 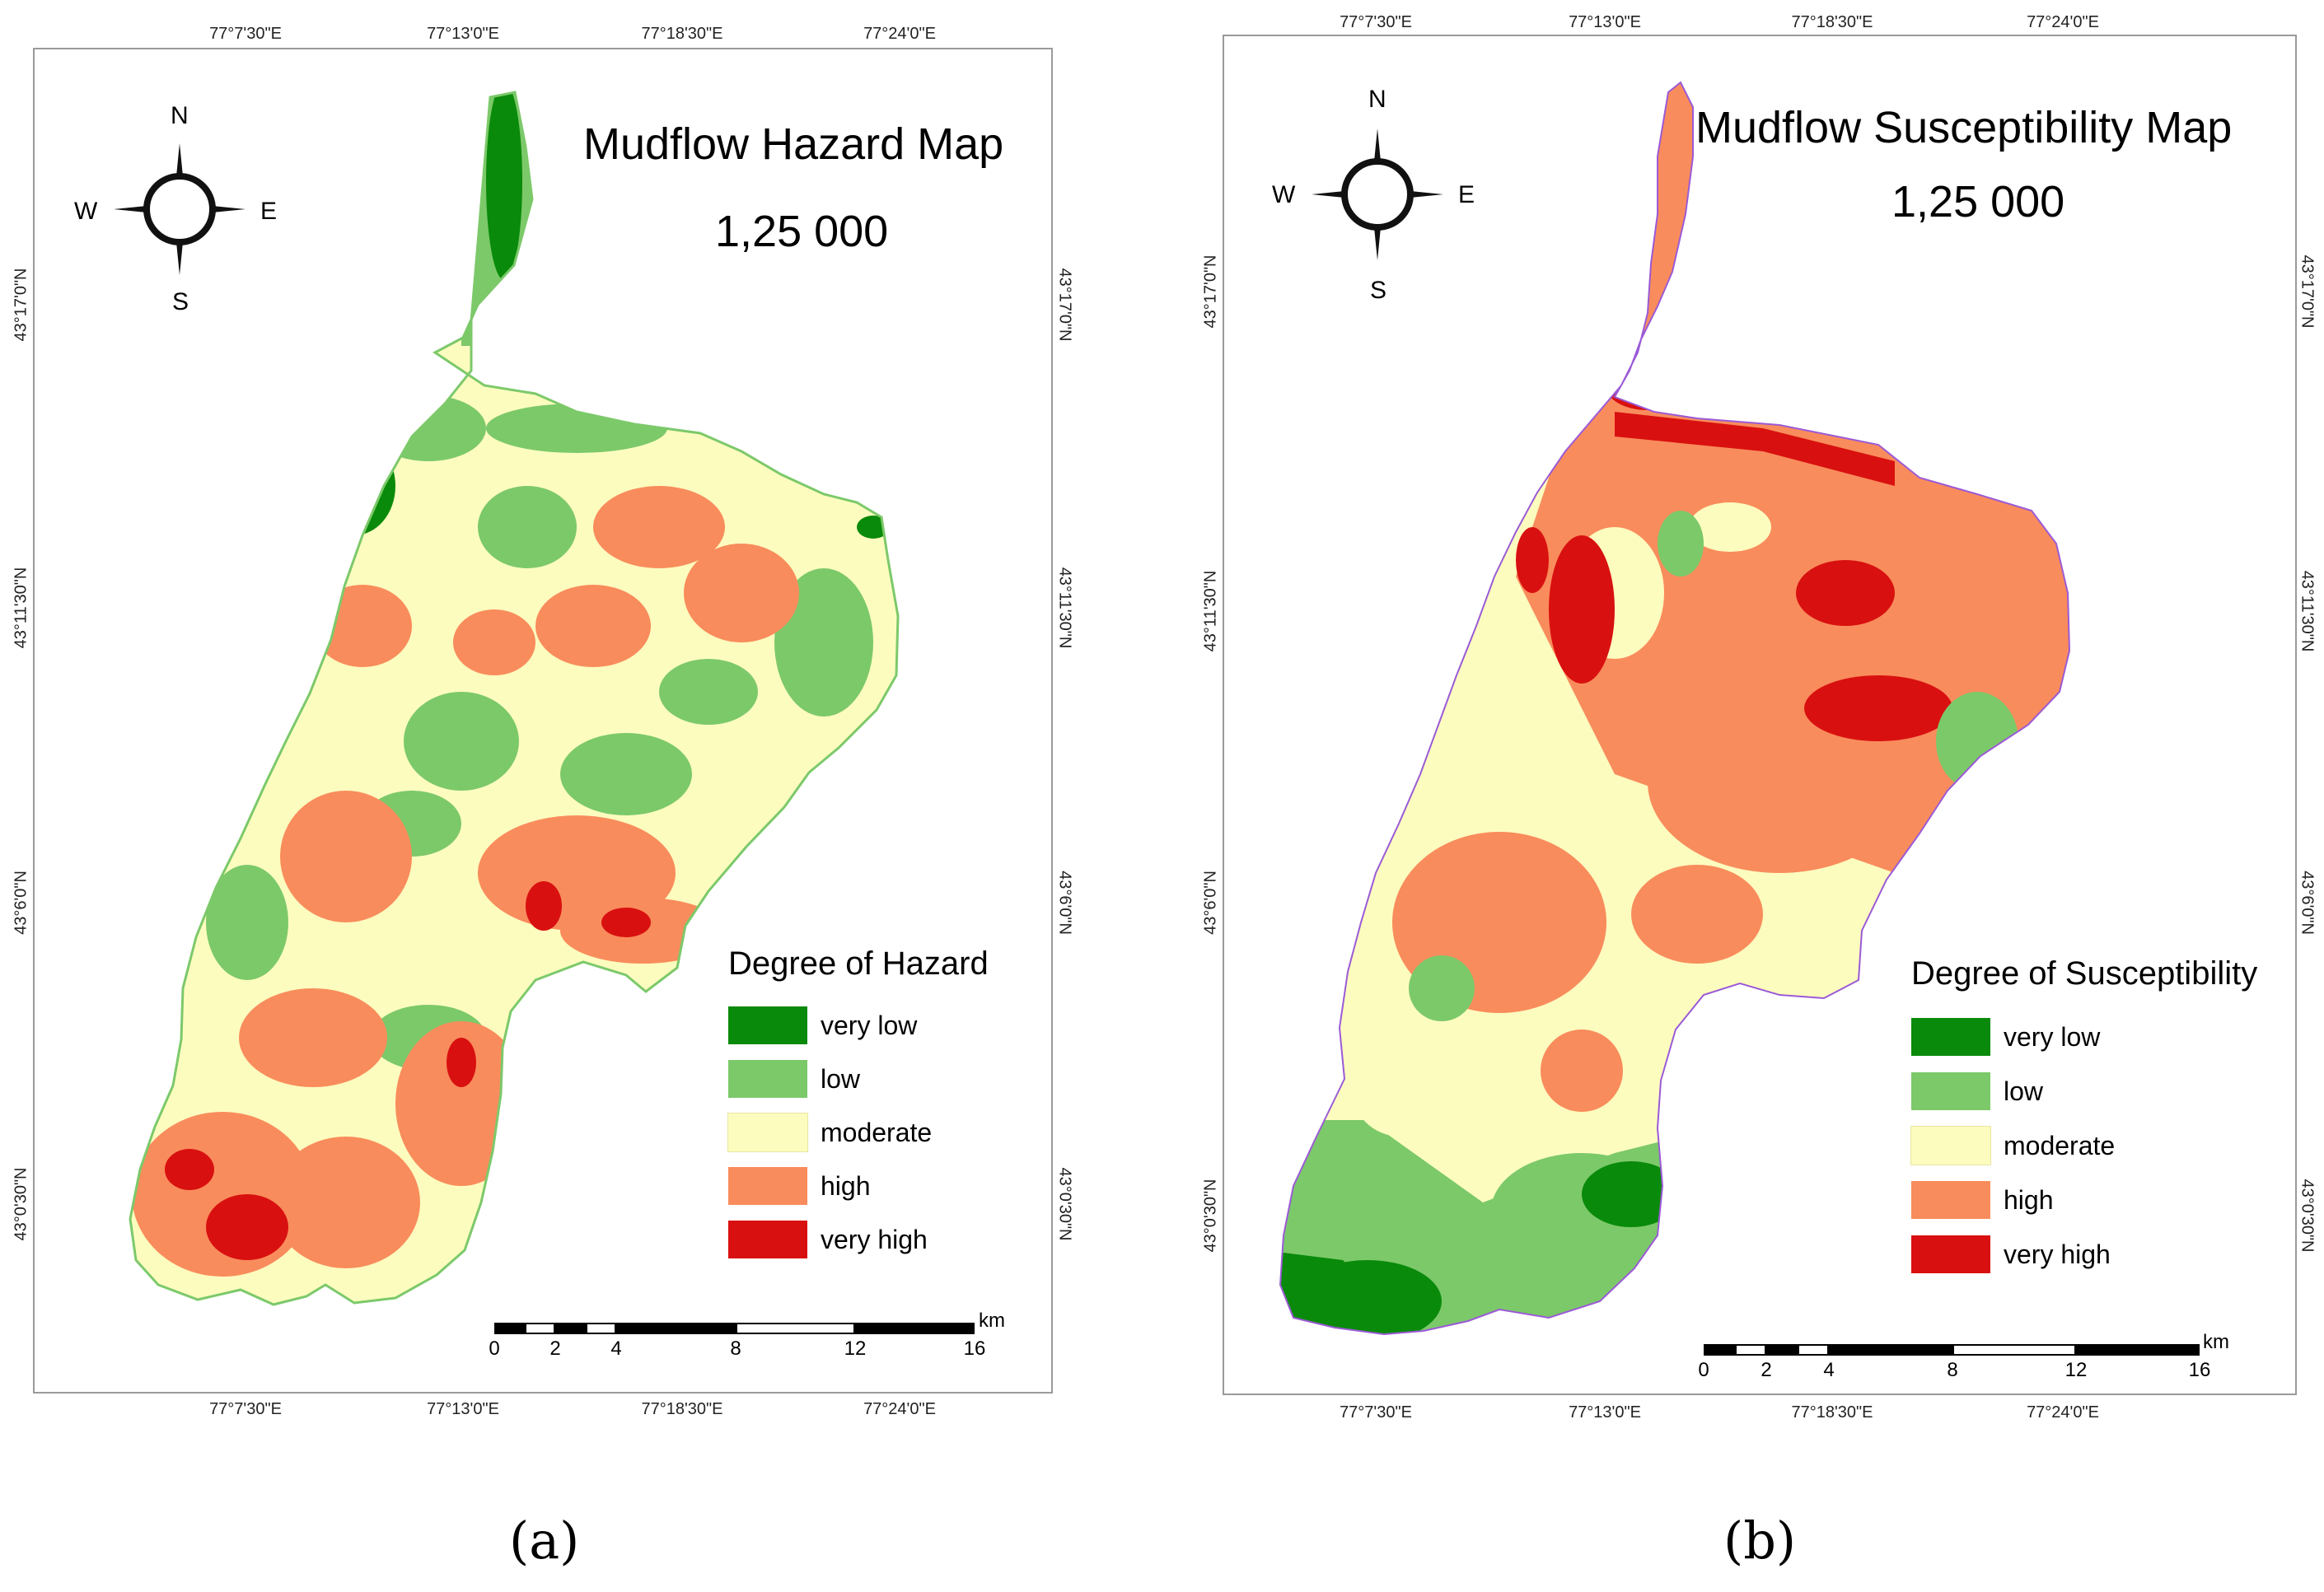 What do you see at coordinates (544, 1540) in the screenshot?
I see `panel-label-a: (a)` at bounding box center [544, 1540].